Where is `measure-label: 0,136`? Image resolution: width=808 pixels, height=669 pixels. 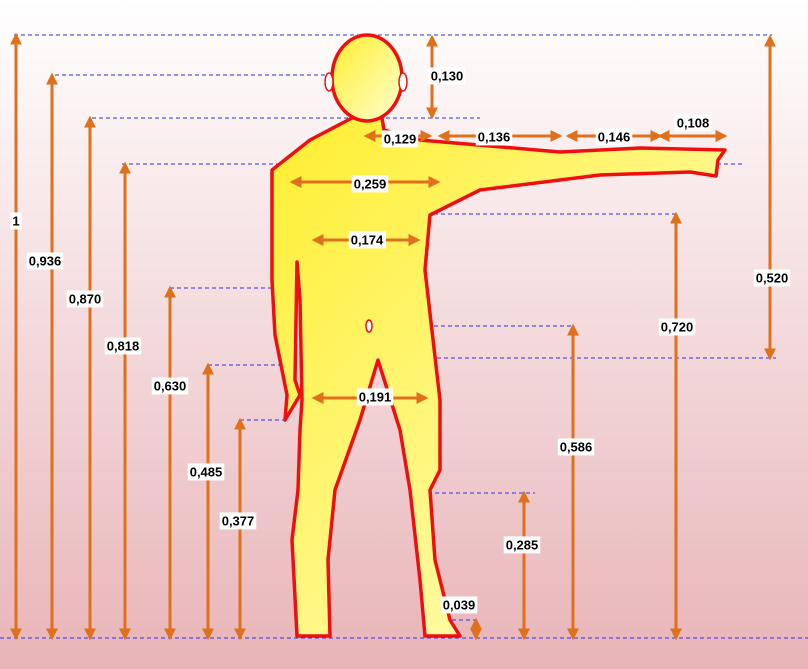
measure-label: 0,136 is located at coordinates (494, 136).